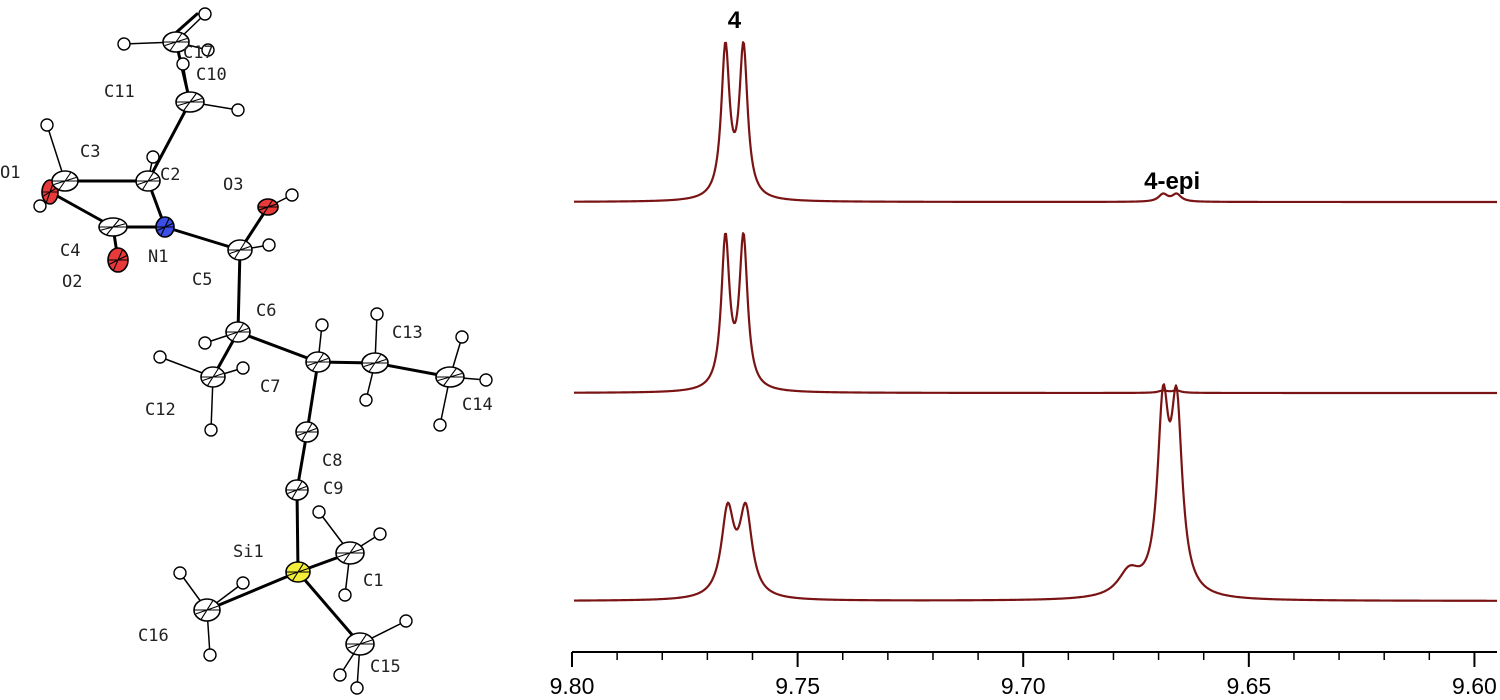 The height and width of the screenshot is (700, 1500). I want to click on atom-n1, so click(165, 227).